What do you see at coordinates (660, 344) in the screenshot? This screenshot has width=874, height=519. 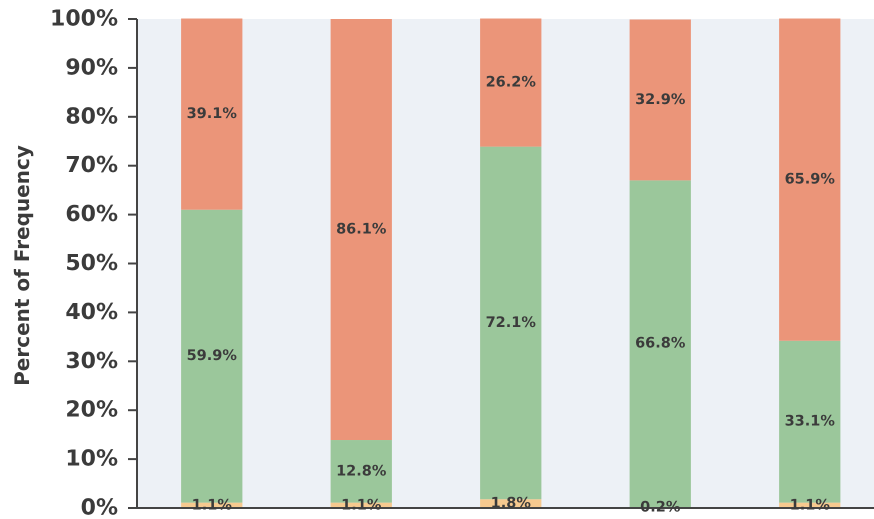 I see `data-label: 66.8%` at bounding box center [660, 344].